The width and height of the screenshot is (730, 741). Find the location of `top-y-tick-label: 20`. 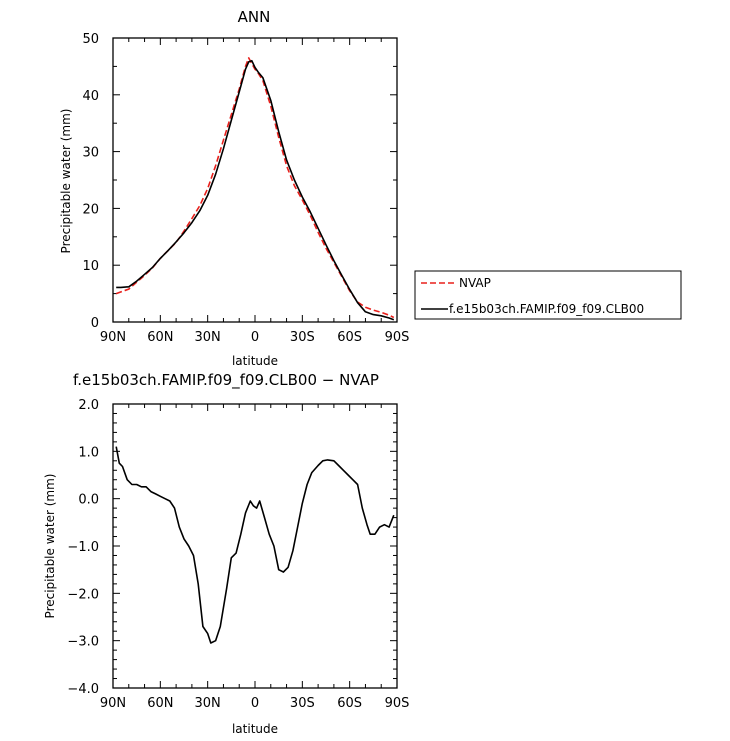

top-y-tick-label: 20 is located at coordinates (90, 209).